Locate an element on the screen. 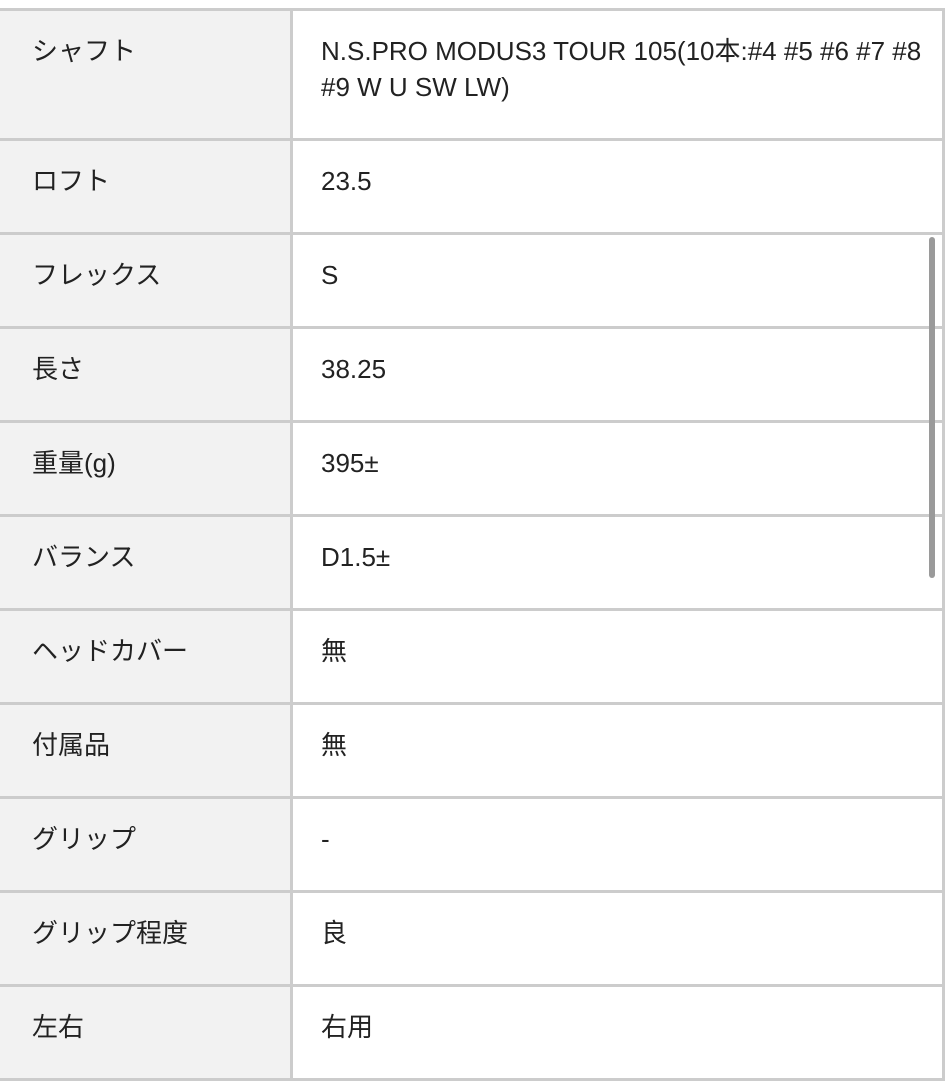  spec-label: 重量(g) is located at coordinates (146, 468).